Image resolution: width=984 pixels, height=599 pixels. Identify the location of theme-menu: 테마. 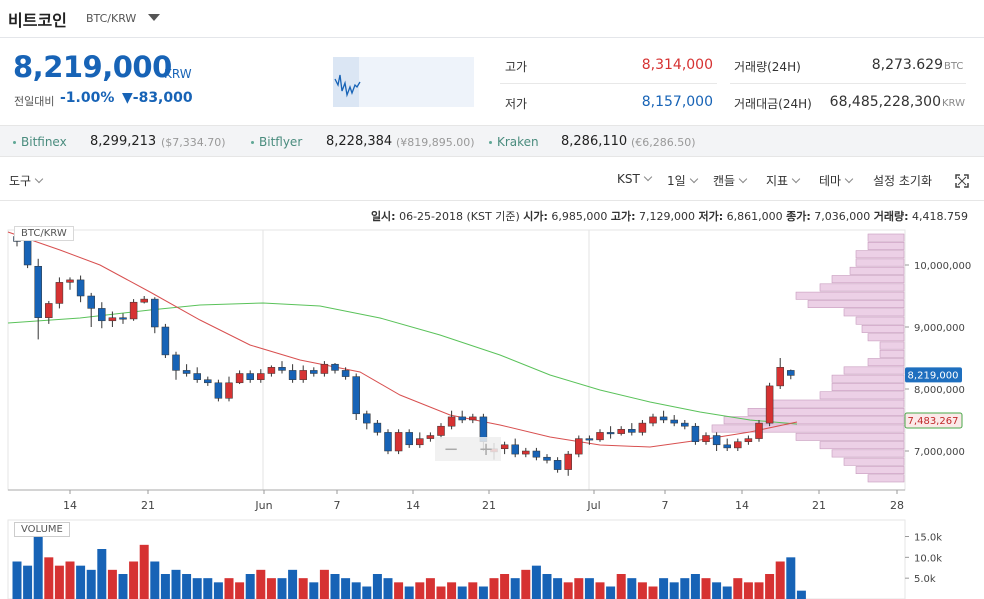
(836, 180).